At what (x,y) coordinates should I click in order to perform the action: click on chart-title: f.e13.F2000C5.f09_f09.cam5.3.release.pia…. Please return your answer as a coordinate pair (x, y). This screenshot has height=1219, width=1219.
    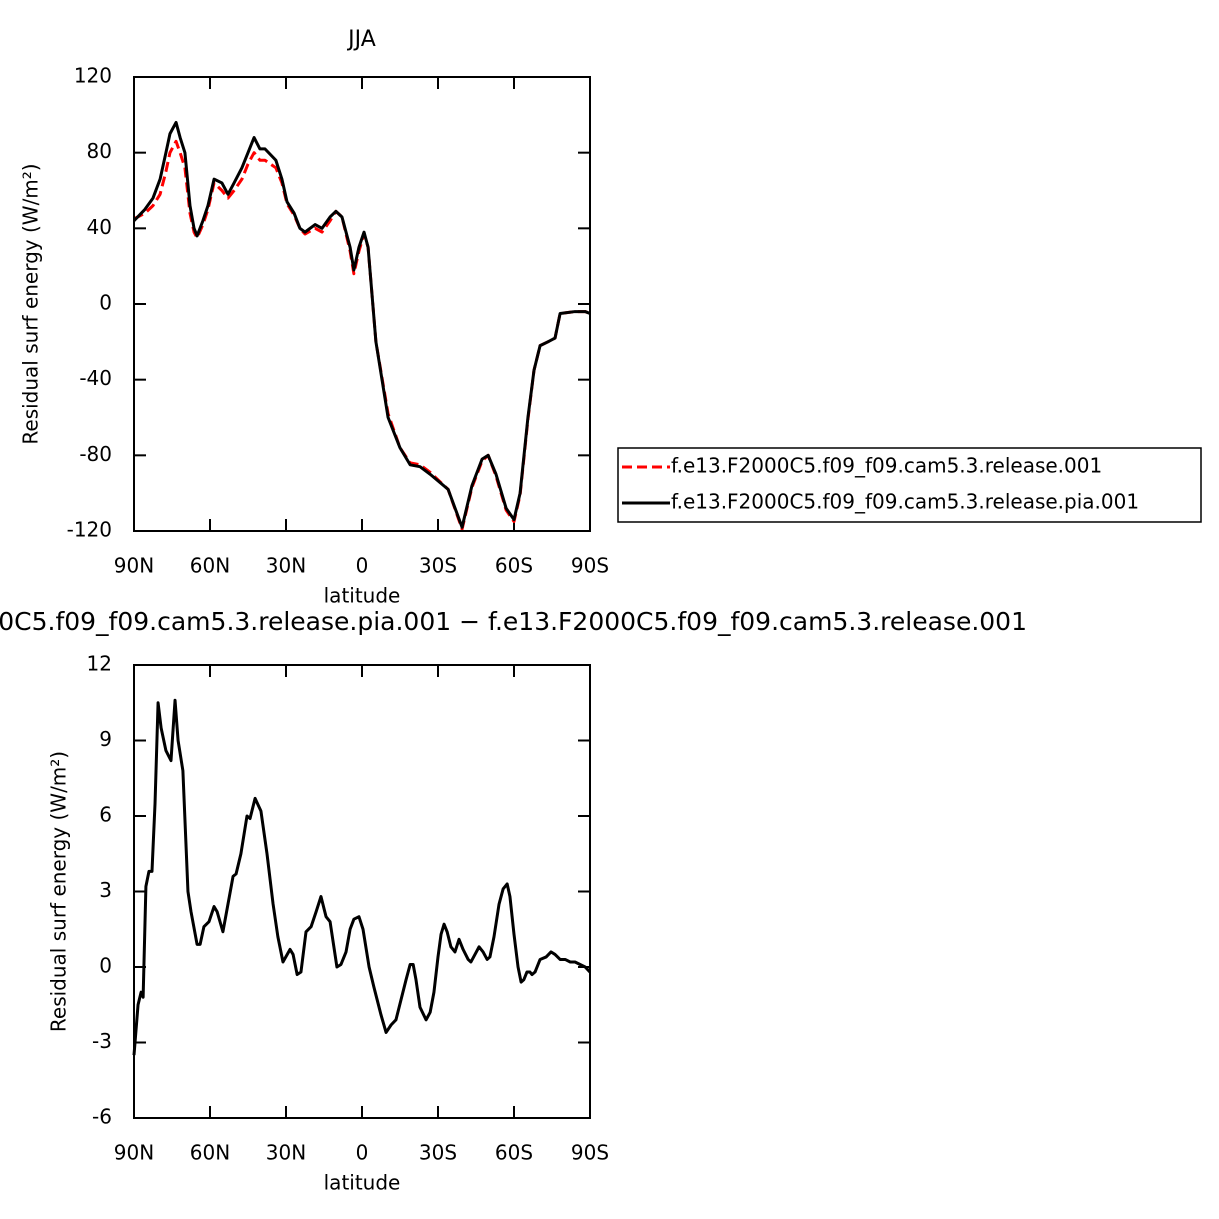
    Looking at the image, I should click on (513, 621).